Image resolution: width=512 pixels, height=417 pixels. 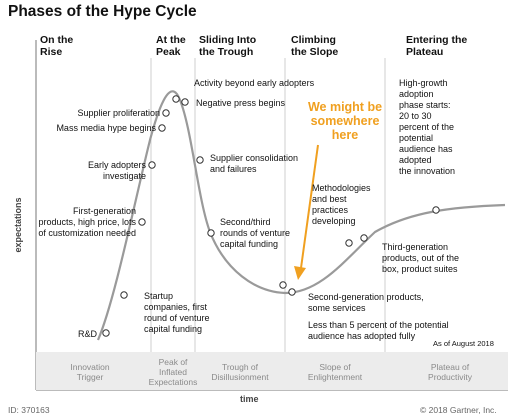 I want to click on marker-startup, so click(x=124, y=295).